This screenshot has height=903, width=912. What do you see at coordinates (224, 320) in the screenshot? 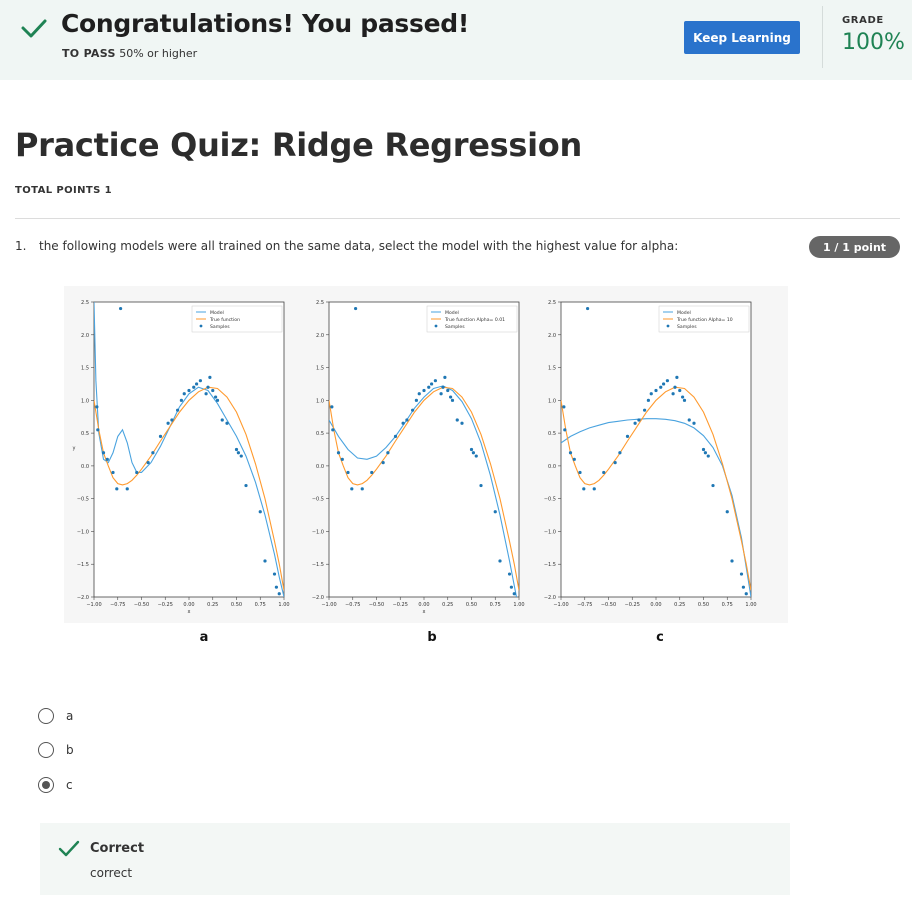
I see `legend-label: True function` at bounding box center [224, 320].